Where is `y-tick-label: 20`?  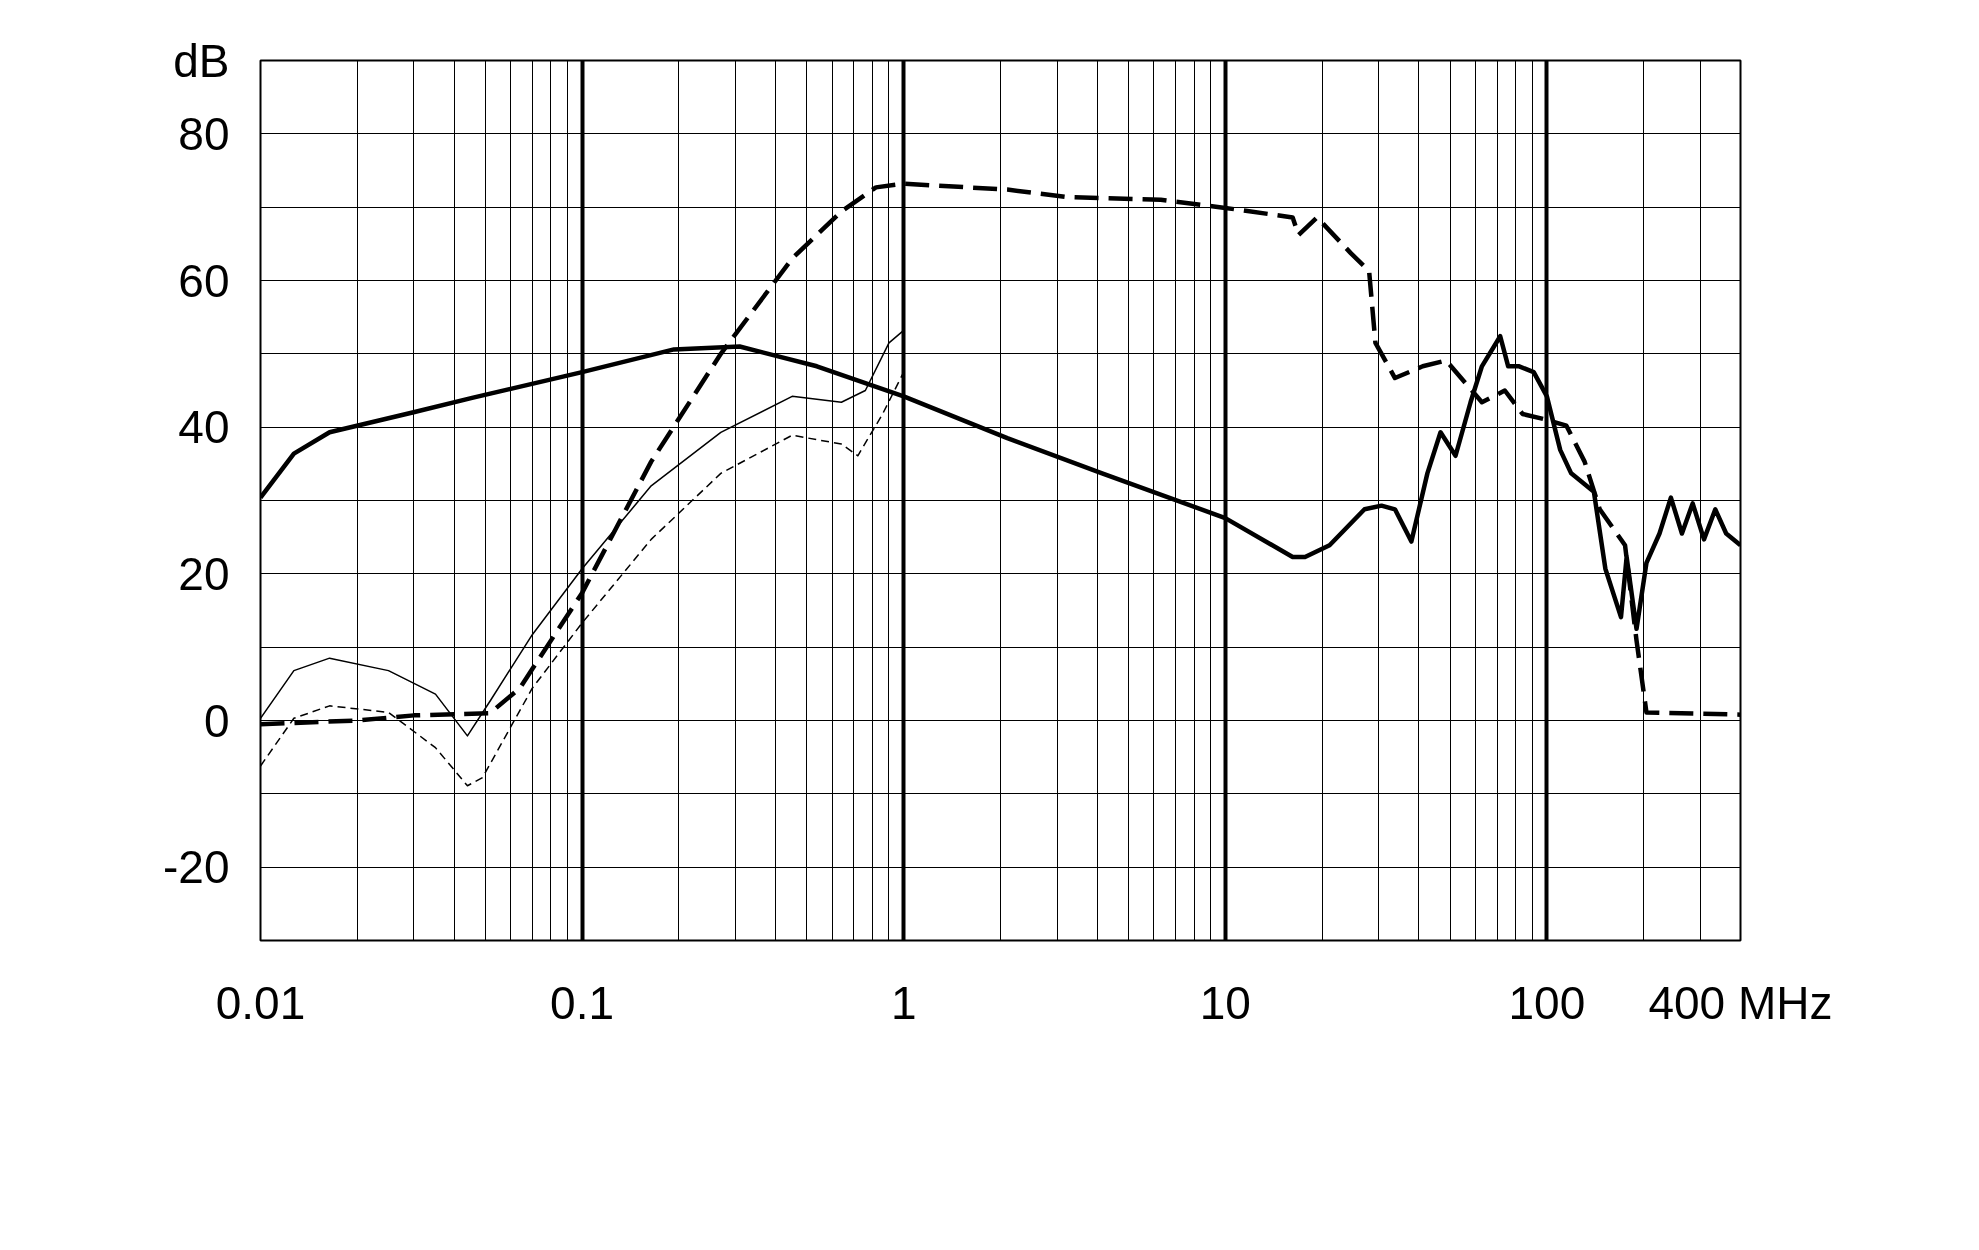 y-tick-label: 20 is located at coordinates (204, 573).